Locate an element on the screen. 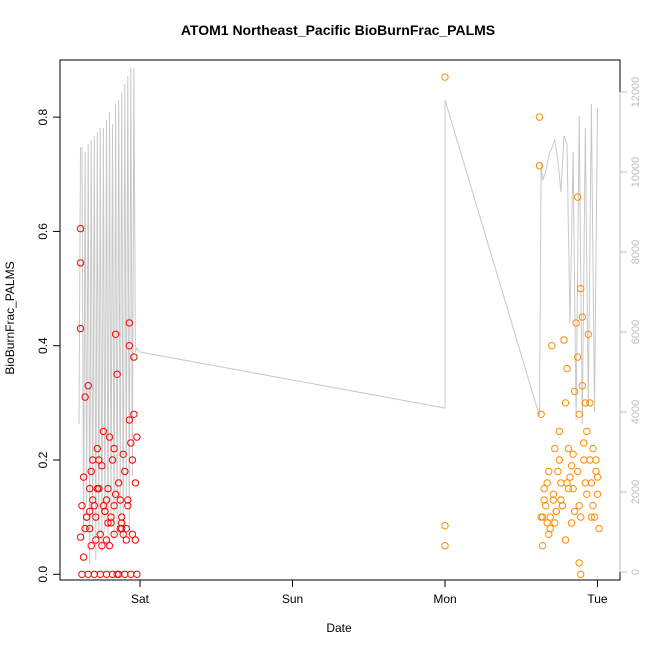 The image size is (650, 650). y2-tick-label: 2000 is located at coordinates (636, 492).